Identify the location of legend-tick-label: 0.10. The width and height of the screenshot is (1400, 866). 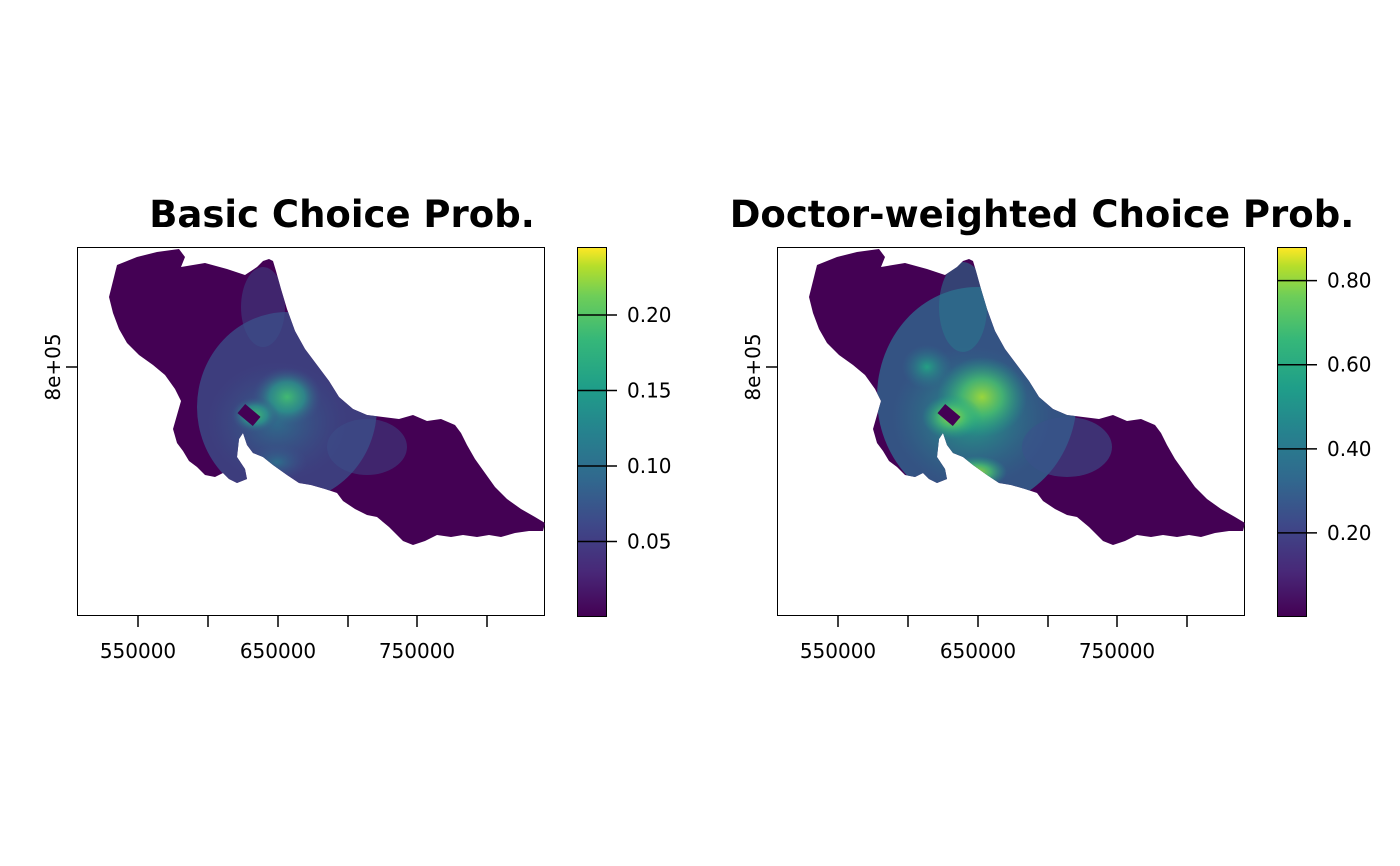
(649, 466).